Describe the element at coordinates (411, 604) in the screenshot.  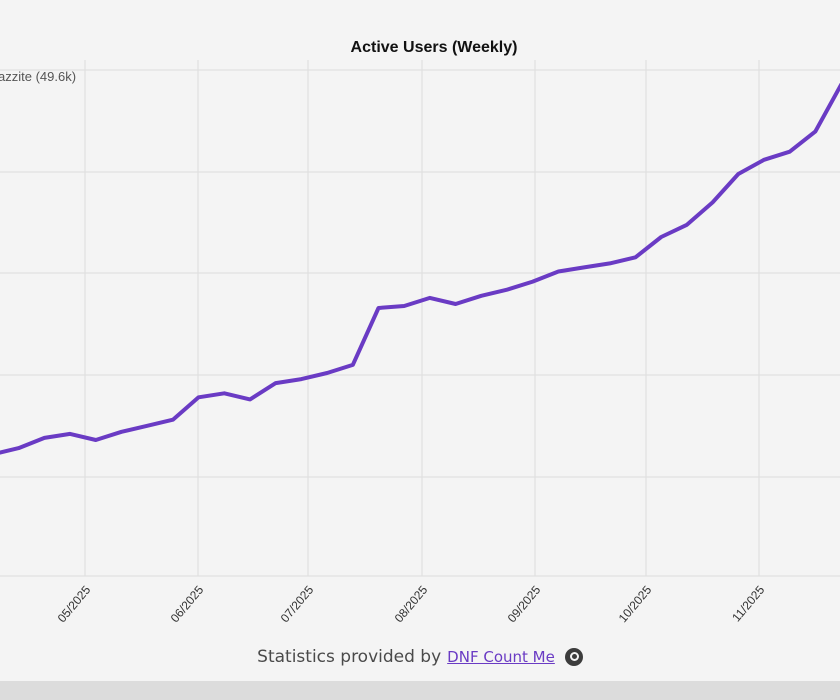
I see `x-tick-label: 08/2025` at that location.